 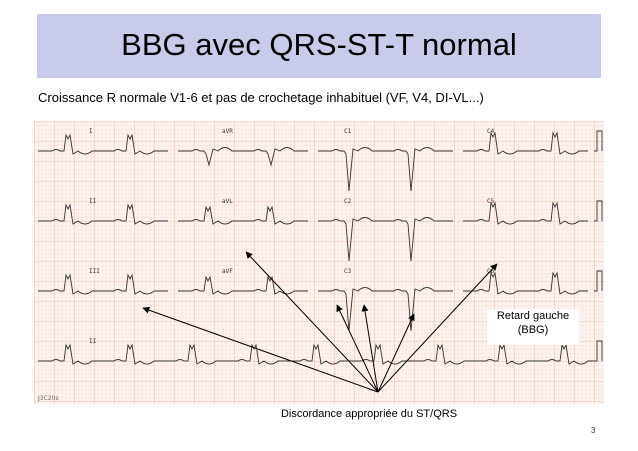 I want to click on lead-label-c6: C6, so click(x=491, y=271).